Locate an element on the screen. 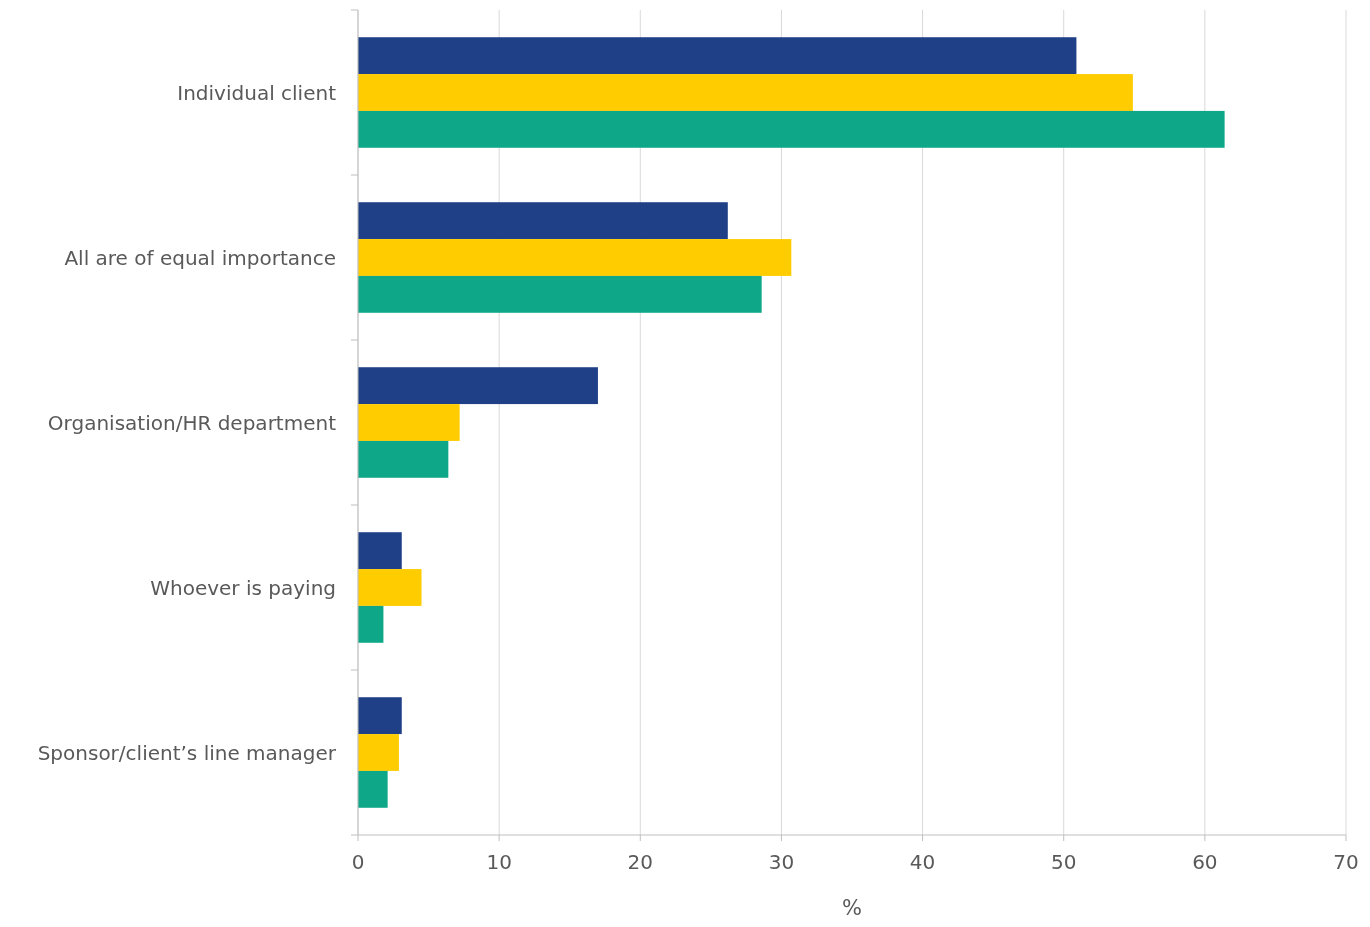 The height and width of the screenshot is (927, 1370). y-tick-label: Individual client is located at coordinates (257, 92).